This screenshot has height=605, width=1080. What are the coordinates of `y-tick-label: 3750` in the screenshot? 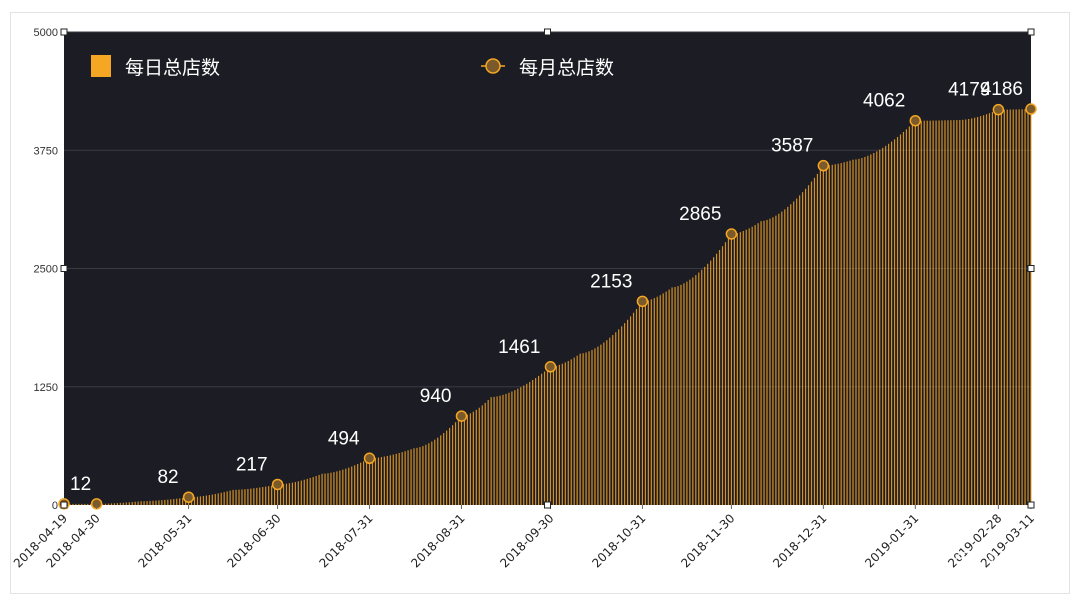 It's located at (46, 151).